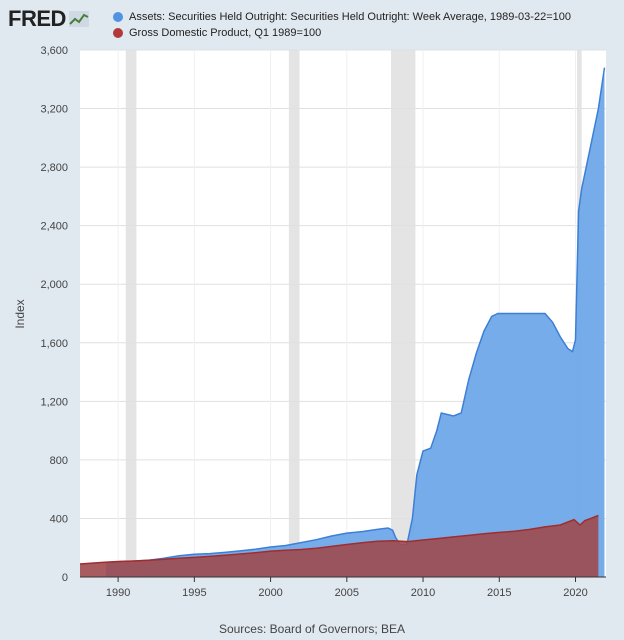  I want to click on y-tick-label: 1,200, so click(54, 402).